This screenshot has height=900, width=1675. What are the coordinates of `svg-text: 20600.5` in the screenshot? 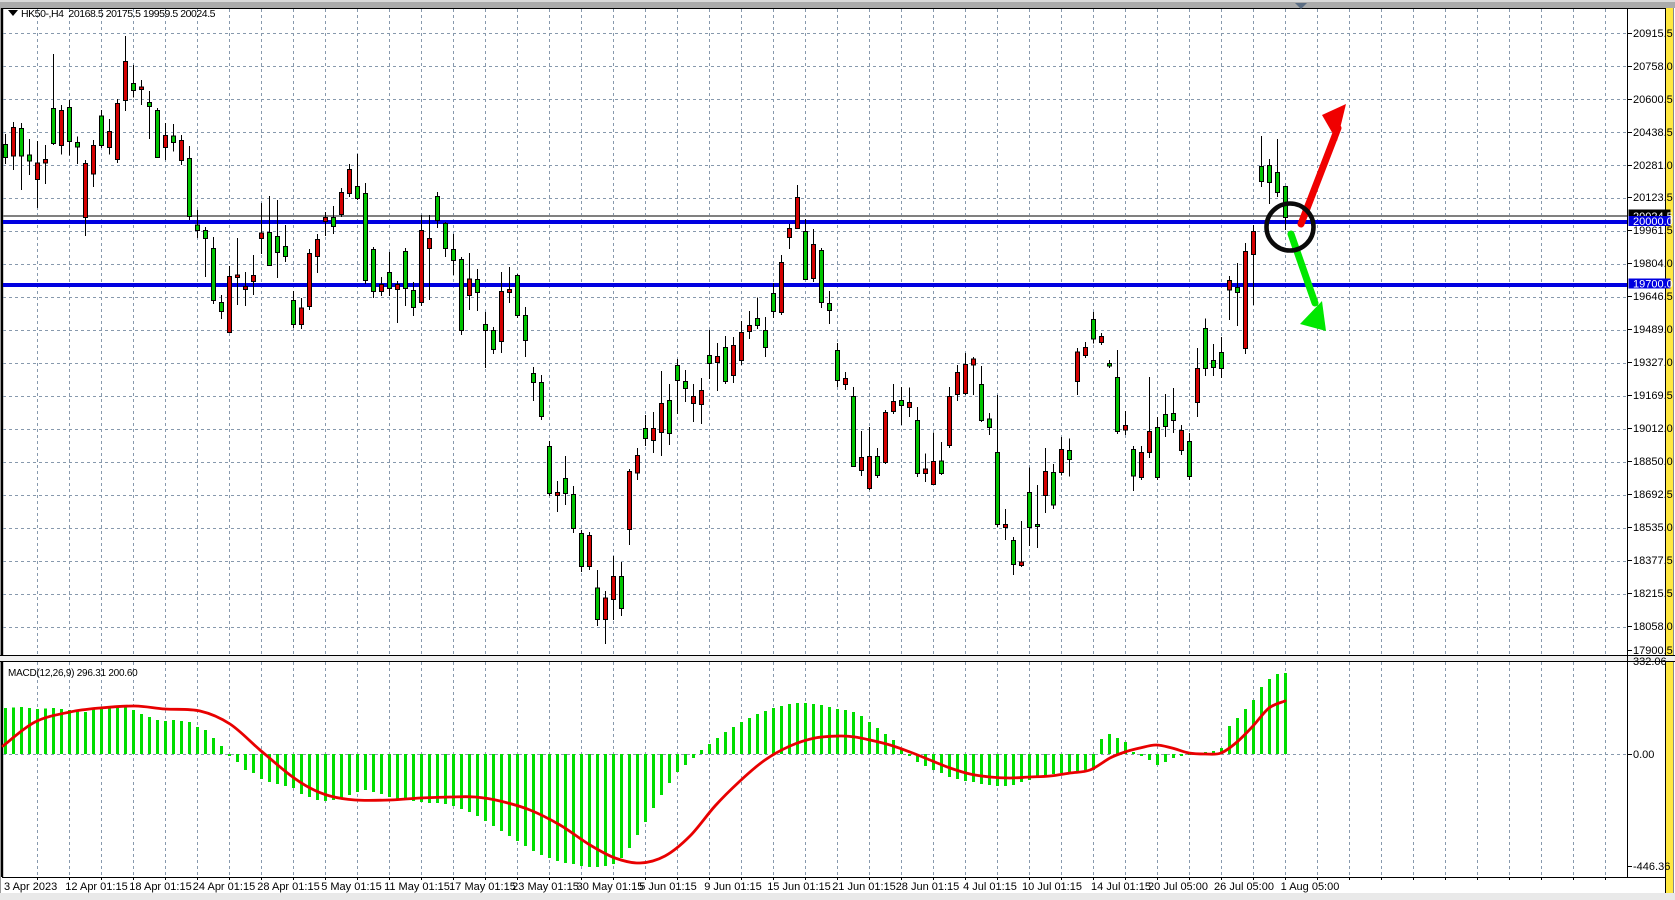 It's located at (1653, 100).